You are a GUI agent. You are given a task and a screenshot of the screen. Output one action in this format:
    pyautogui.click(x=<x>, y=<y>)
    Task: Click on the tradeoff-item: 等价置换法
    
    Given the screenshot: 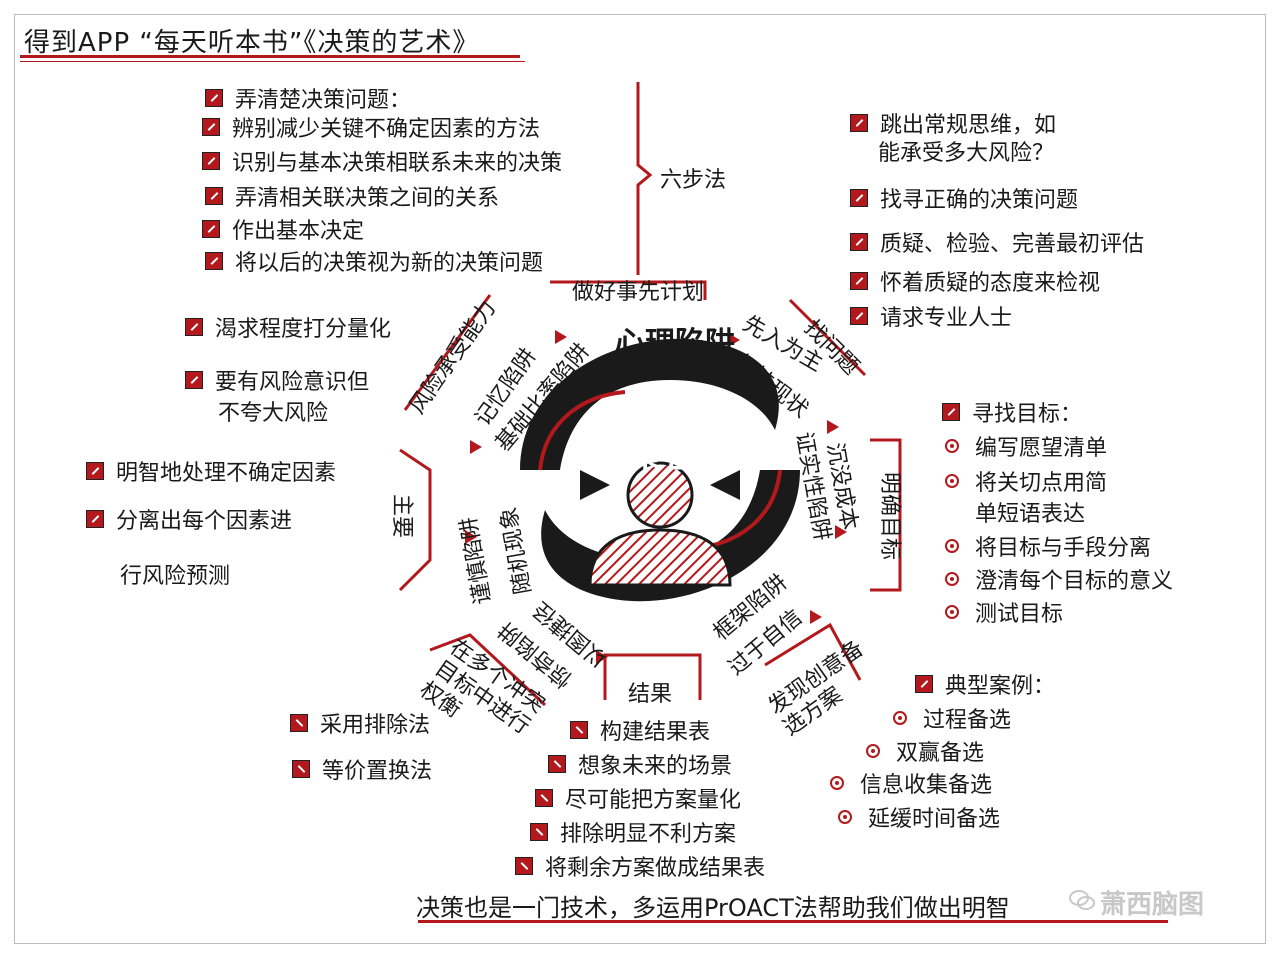 What is the action you would take?
    pyautogui.click(x=362, y=769)
    